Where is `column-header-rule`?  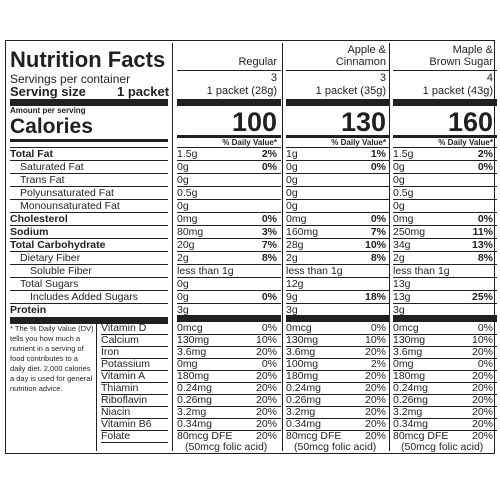 column-header-rule is located at coordinates (338, 70).